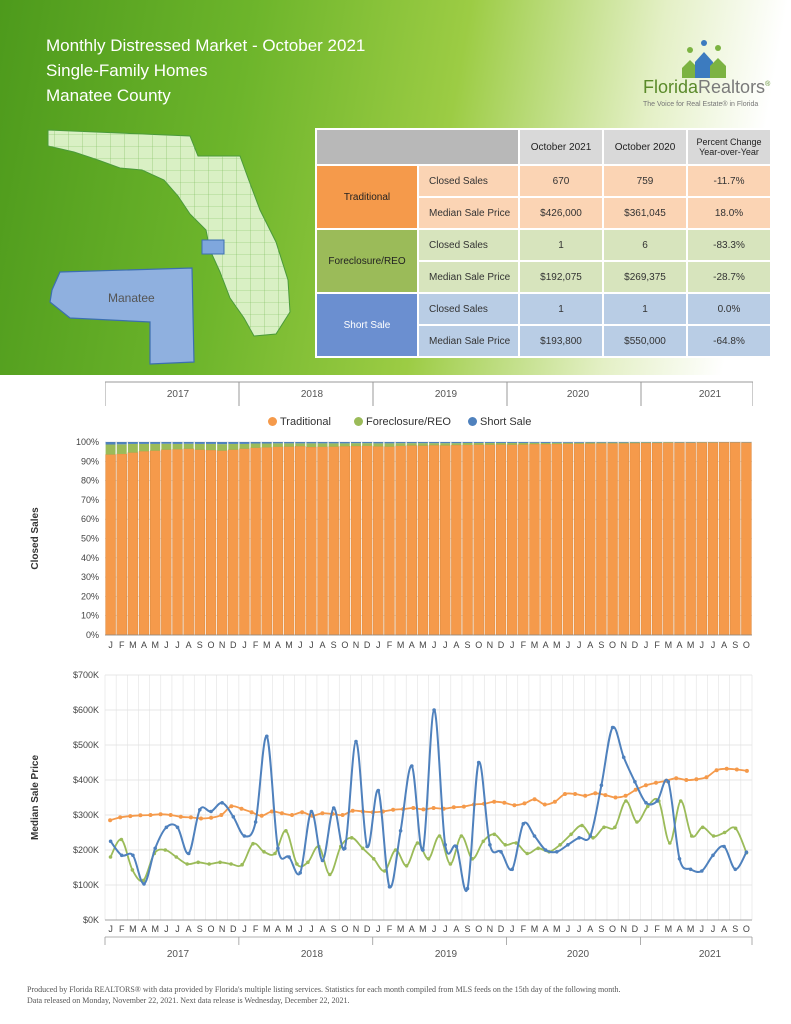 Image resolution: width=791 pixels, height=1024 pixels. I want to click on value-2020: $361,045, so click(645, 213).